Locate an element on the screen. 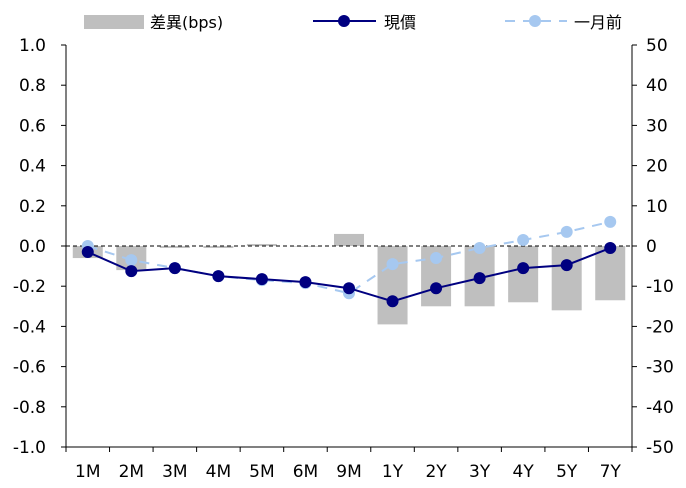 This screenshot has height=488, width=686. y-tick-label-left: -1.0 is located at coordinates (29, 448).